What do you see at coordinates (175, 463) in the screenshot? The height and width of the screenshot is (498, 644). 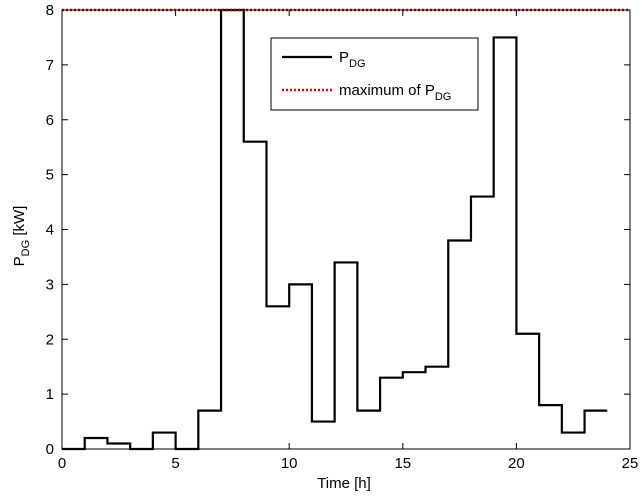 I see `x-tick-label: 5` at bounding box center [175, 463].